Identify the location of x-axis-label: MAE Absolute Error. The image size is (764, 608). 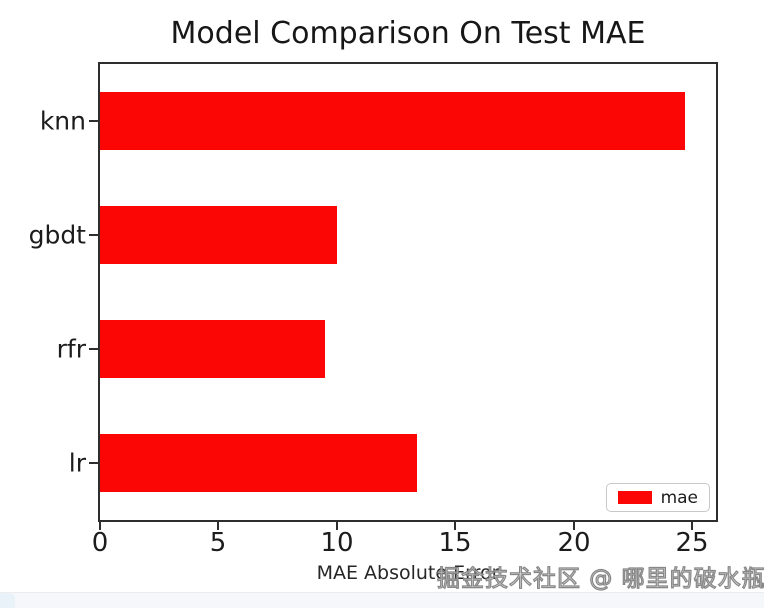
(408, 573).